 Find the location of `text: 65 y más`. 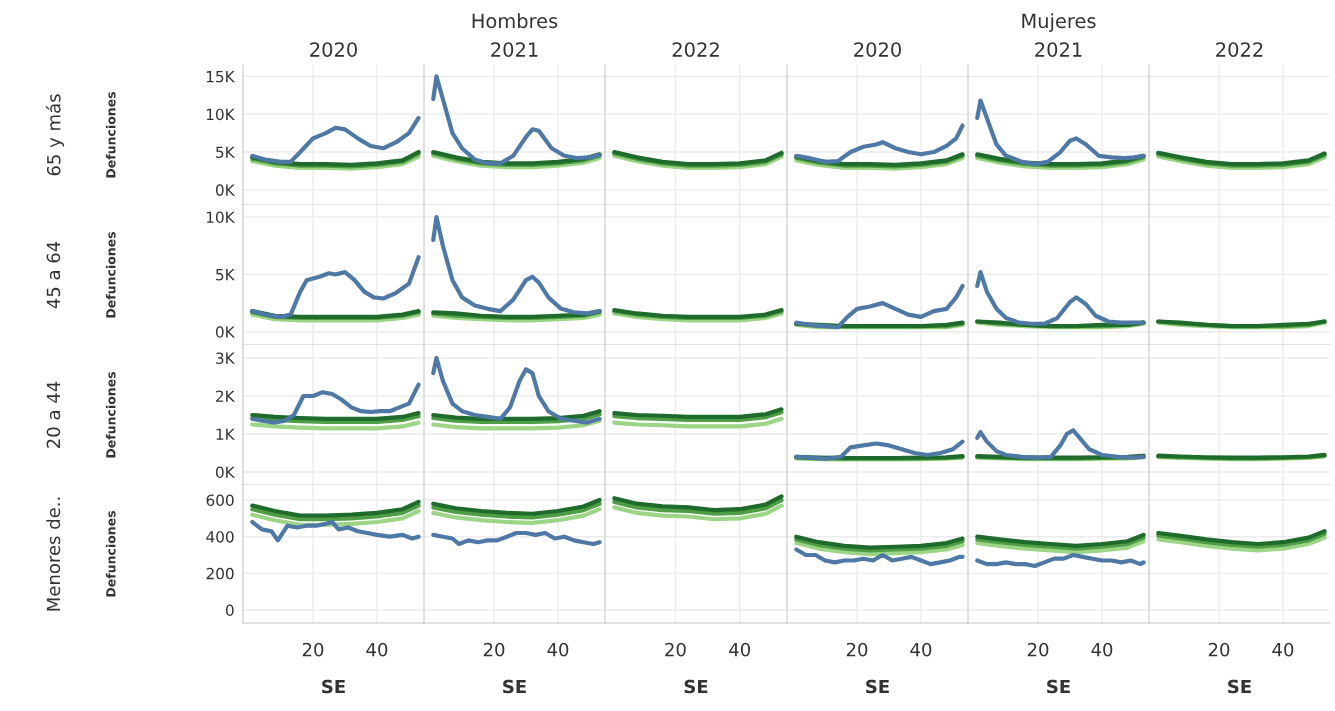

text: 65 y más is located at coordinates (55, 135).